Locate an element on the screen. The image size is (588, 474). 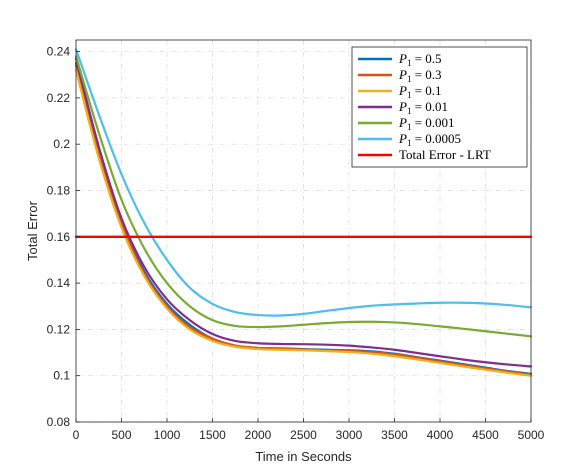
legend-entry-4: P1 = 0.001 is located at coordinates (426, 123).